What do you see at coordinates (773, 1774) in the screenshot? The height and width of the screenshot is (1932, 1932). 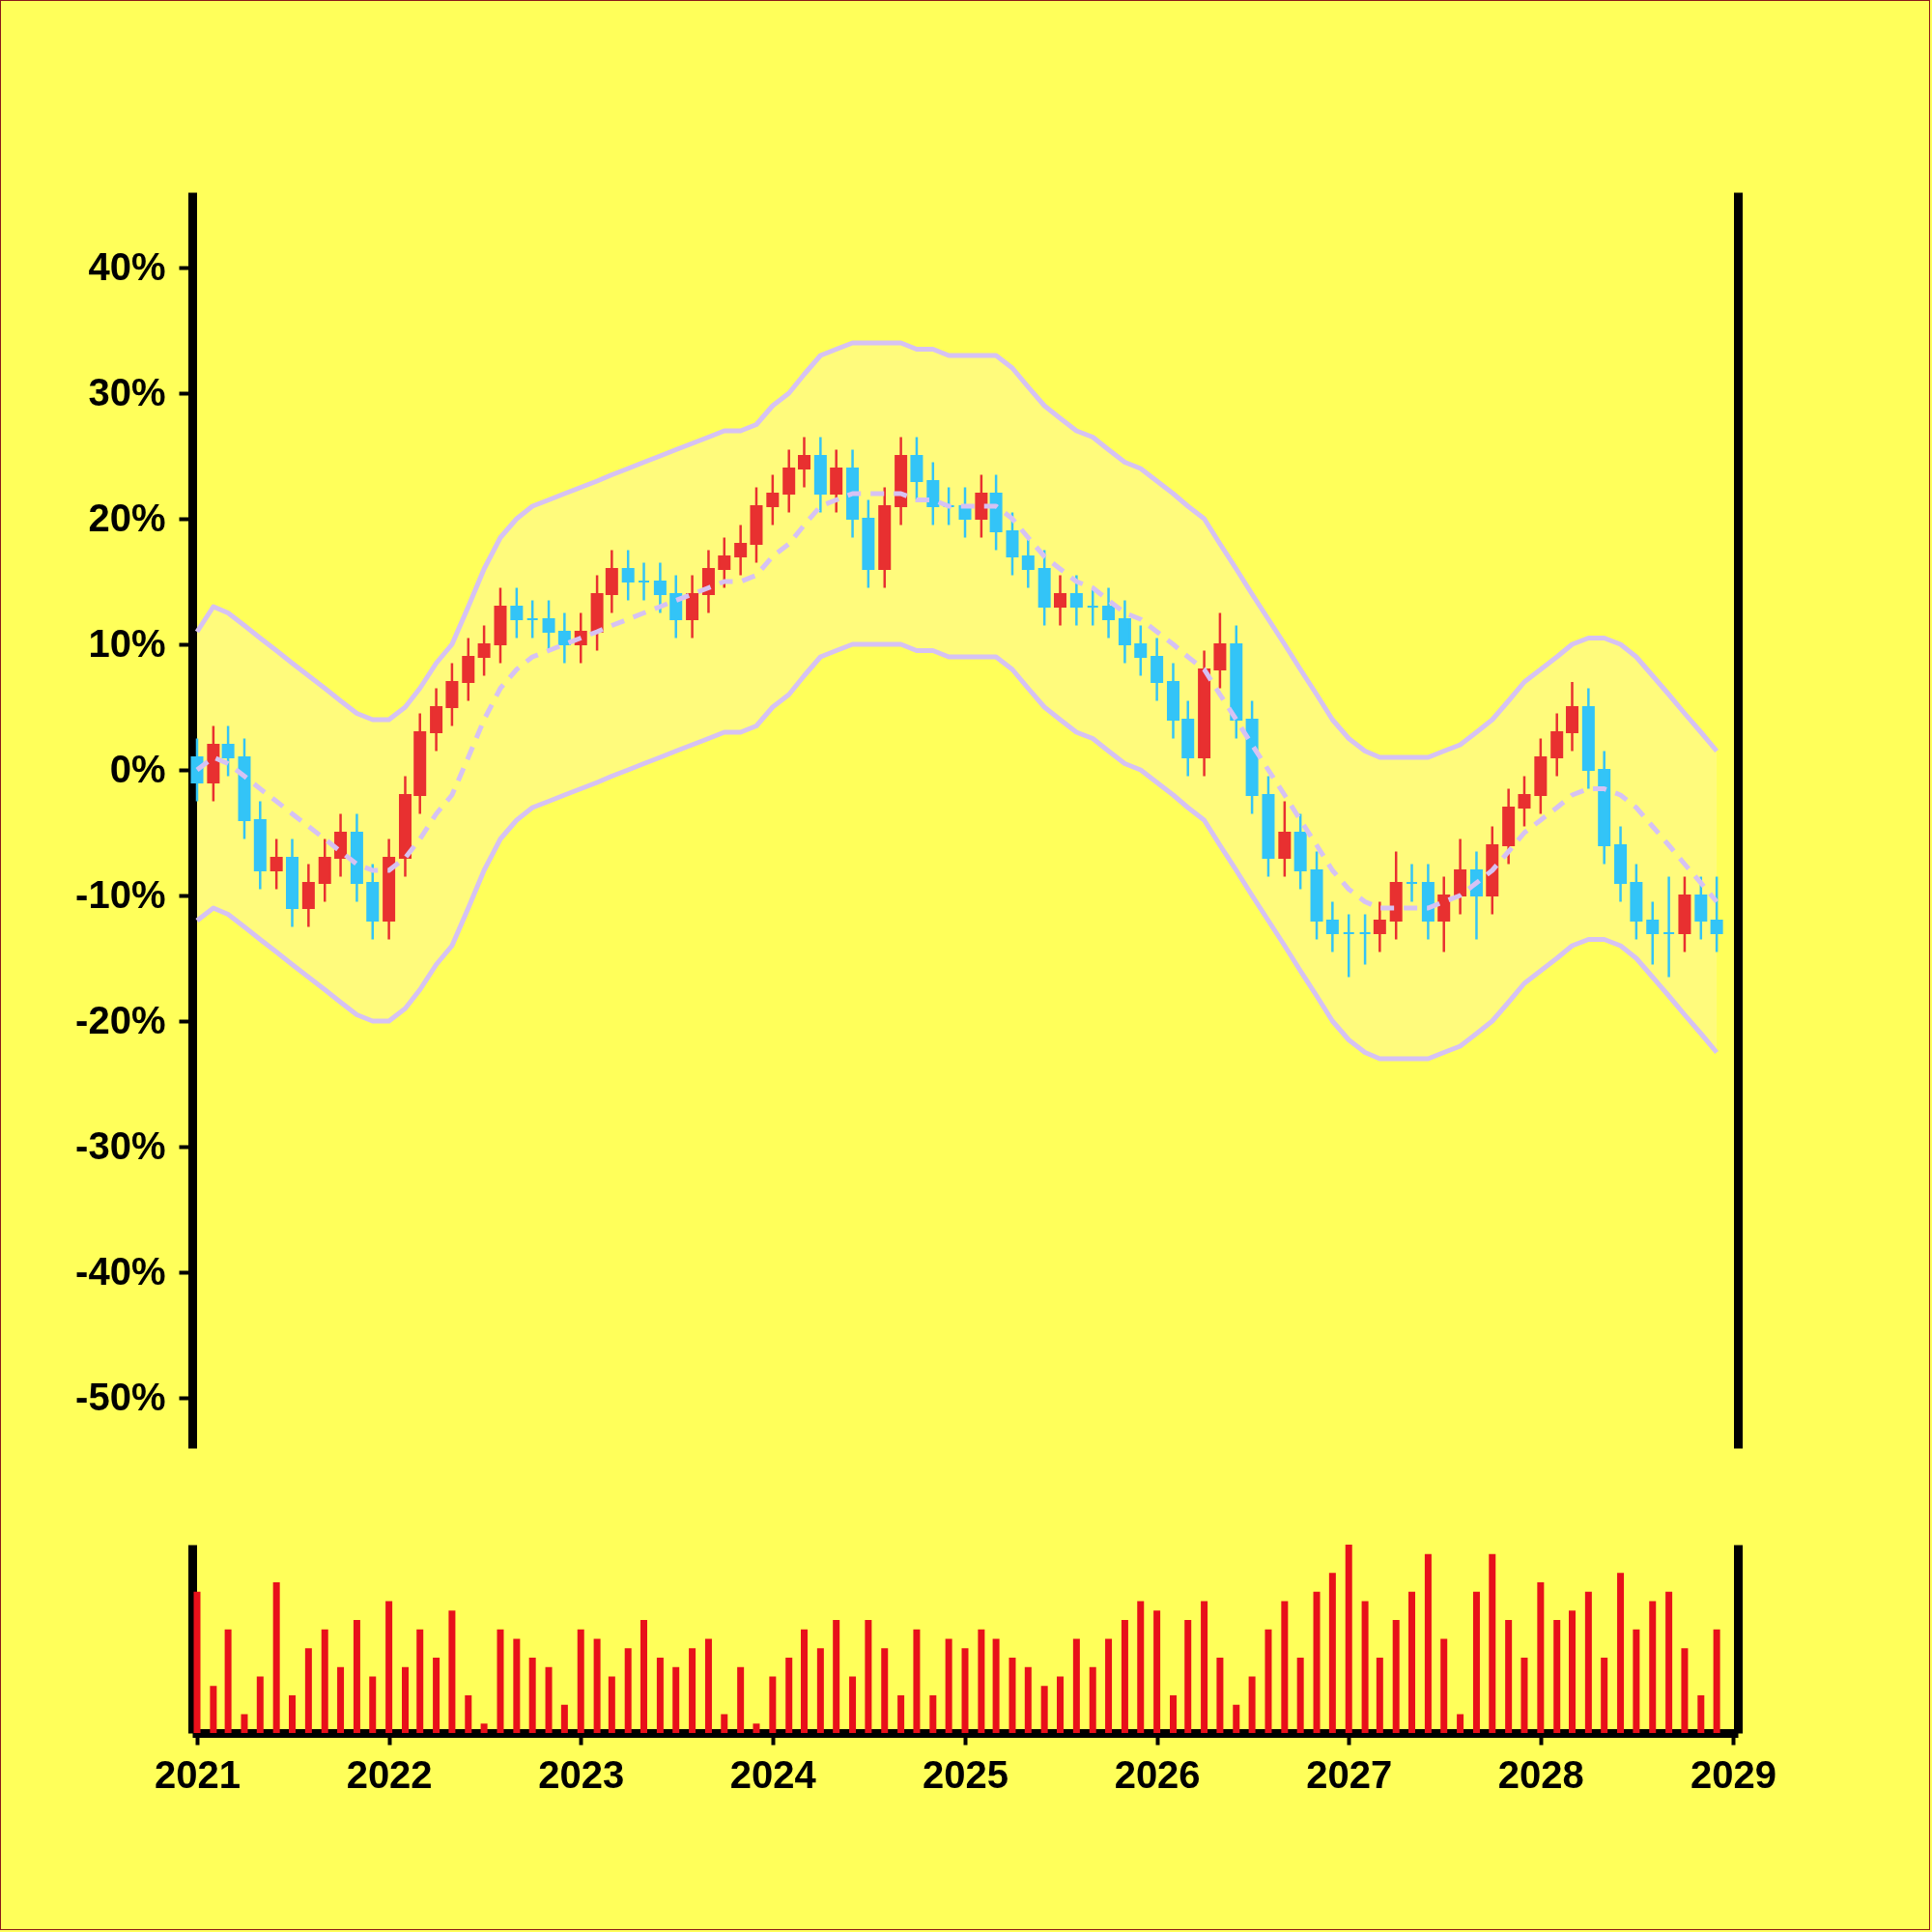 I see `x-tick-label: 2024` at bounding box center [773, 1774].